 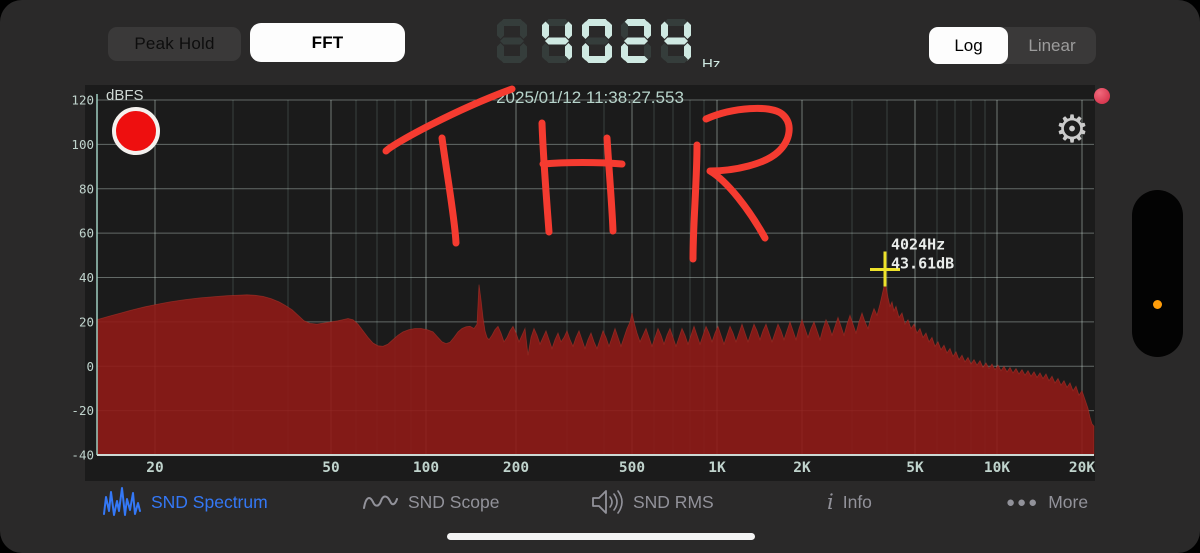 I want to click on x-tick-label: 20K, so click(x=1082, y=468).